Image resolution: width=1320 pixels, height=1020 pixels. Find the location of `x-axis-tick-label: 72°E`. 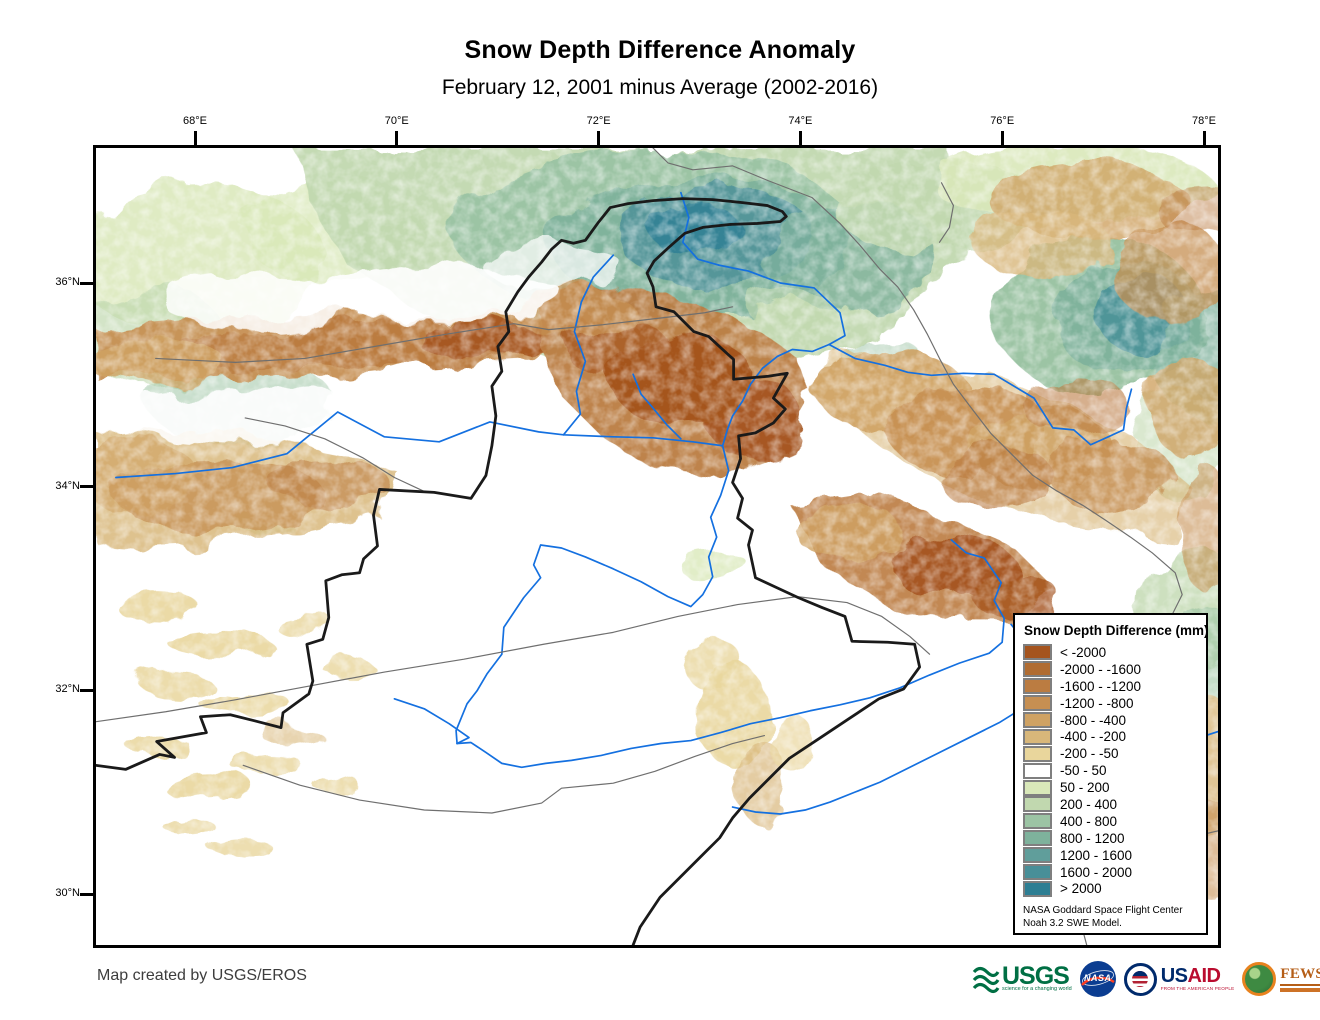

x-axis-tick-label: 72°E is located at coordinates (598, 121).